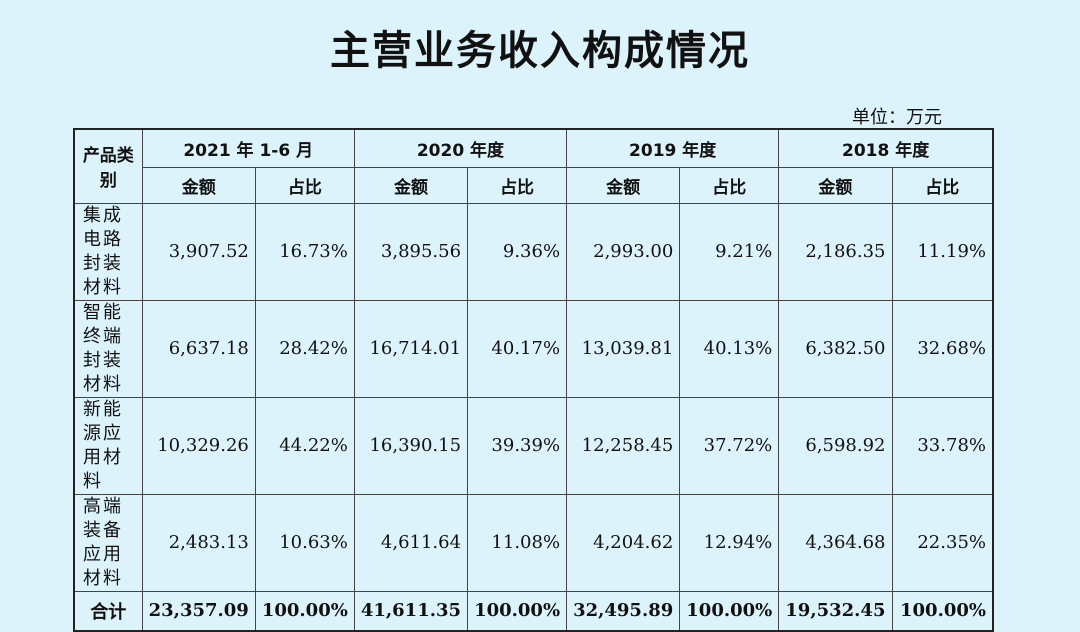 Image resolution: width=1080 pixels, height=632 pixels. I want to click on amount-cell: 2,993.00, so click(623, 251).